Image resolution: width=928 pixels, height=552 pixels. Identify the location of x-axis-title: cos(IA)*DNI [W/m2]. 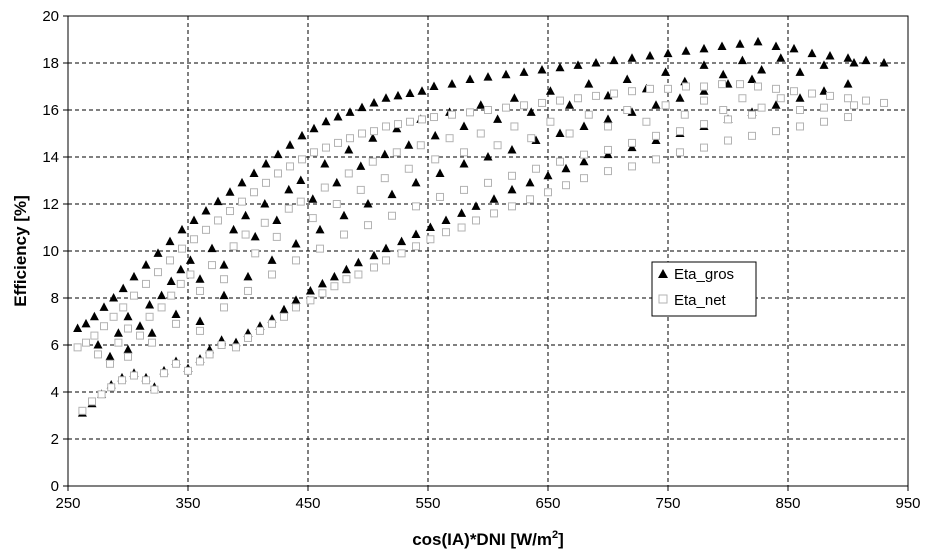
(488, 539).